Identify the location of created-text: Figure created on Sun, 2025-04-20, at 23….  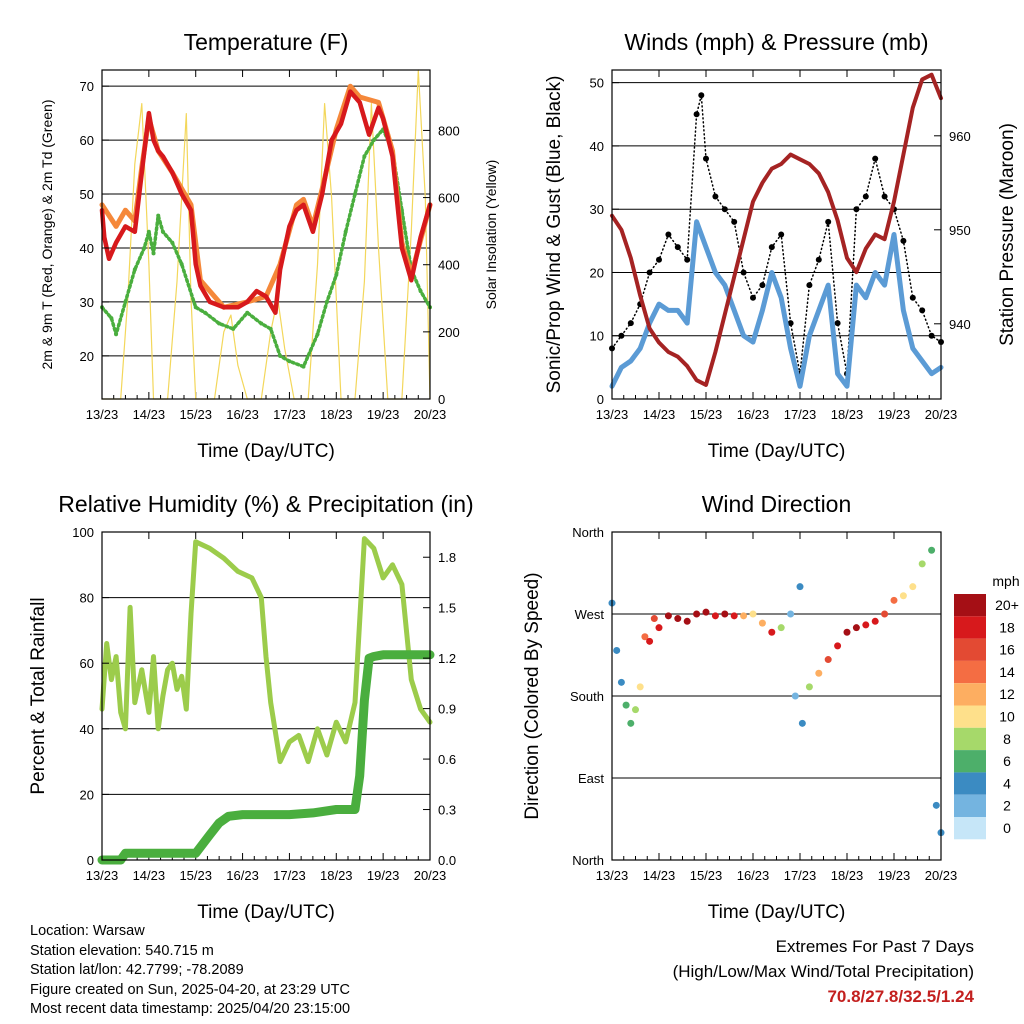
(190, 989).